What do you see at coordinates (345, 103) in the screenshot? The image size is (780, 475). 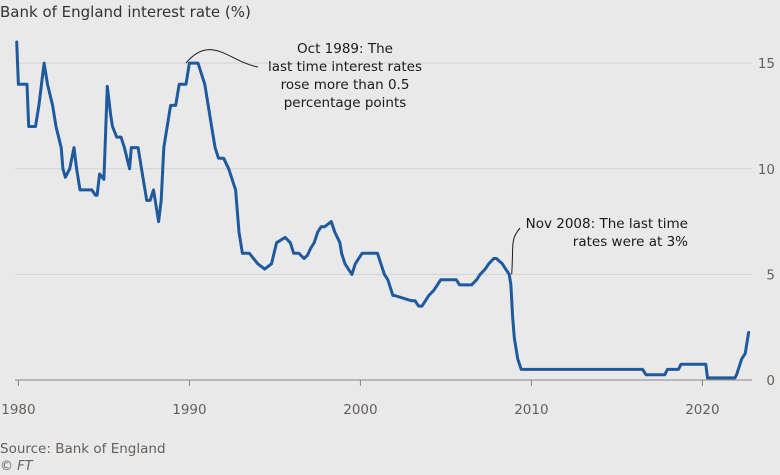 I see `annotation-1989-line: percentage points` at bounding box center [345, 103].